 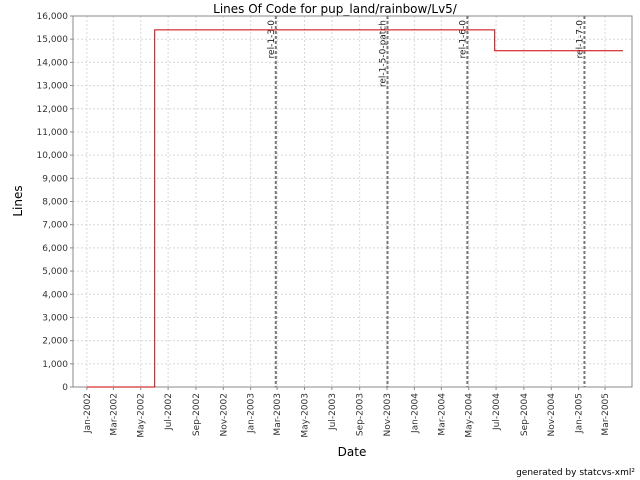 What do you see at coordinates (169, 412) in the screenshot?
I see `x-tick-label: Jul-2002` at bounding box center [169, 412].